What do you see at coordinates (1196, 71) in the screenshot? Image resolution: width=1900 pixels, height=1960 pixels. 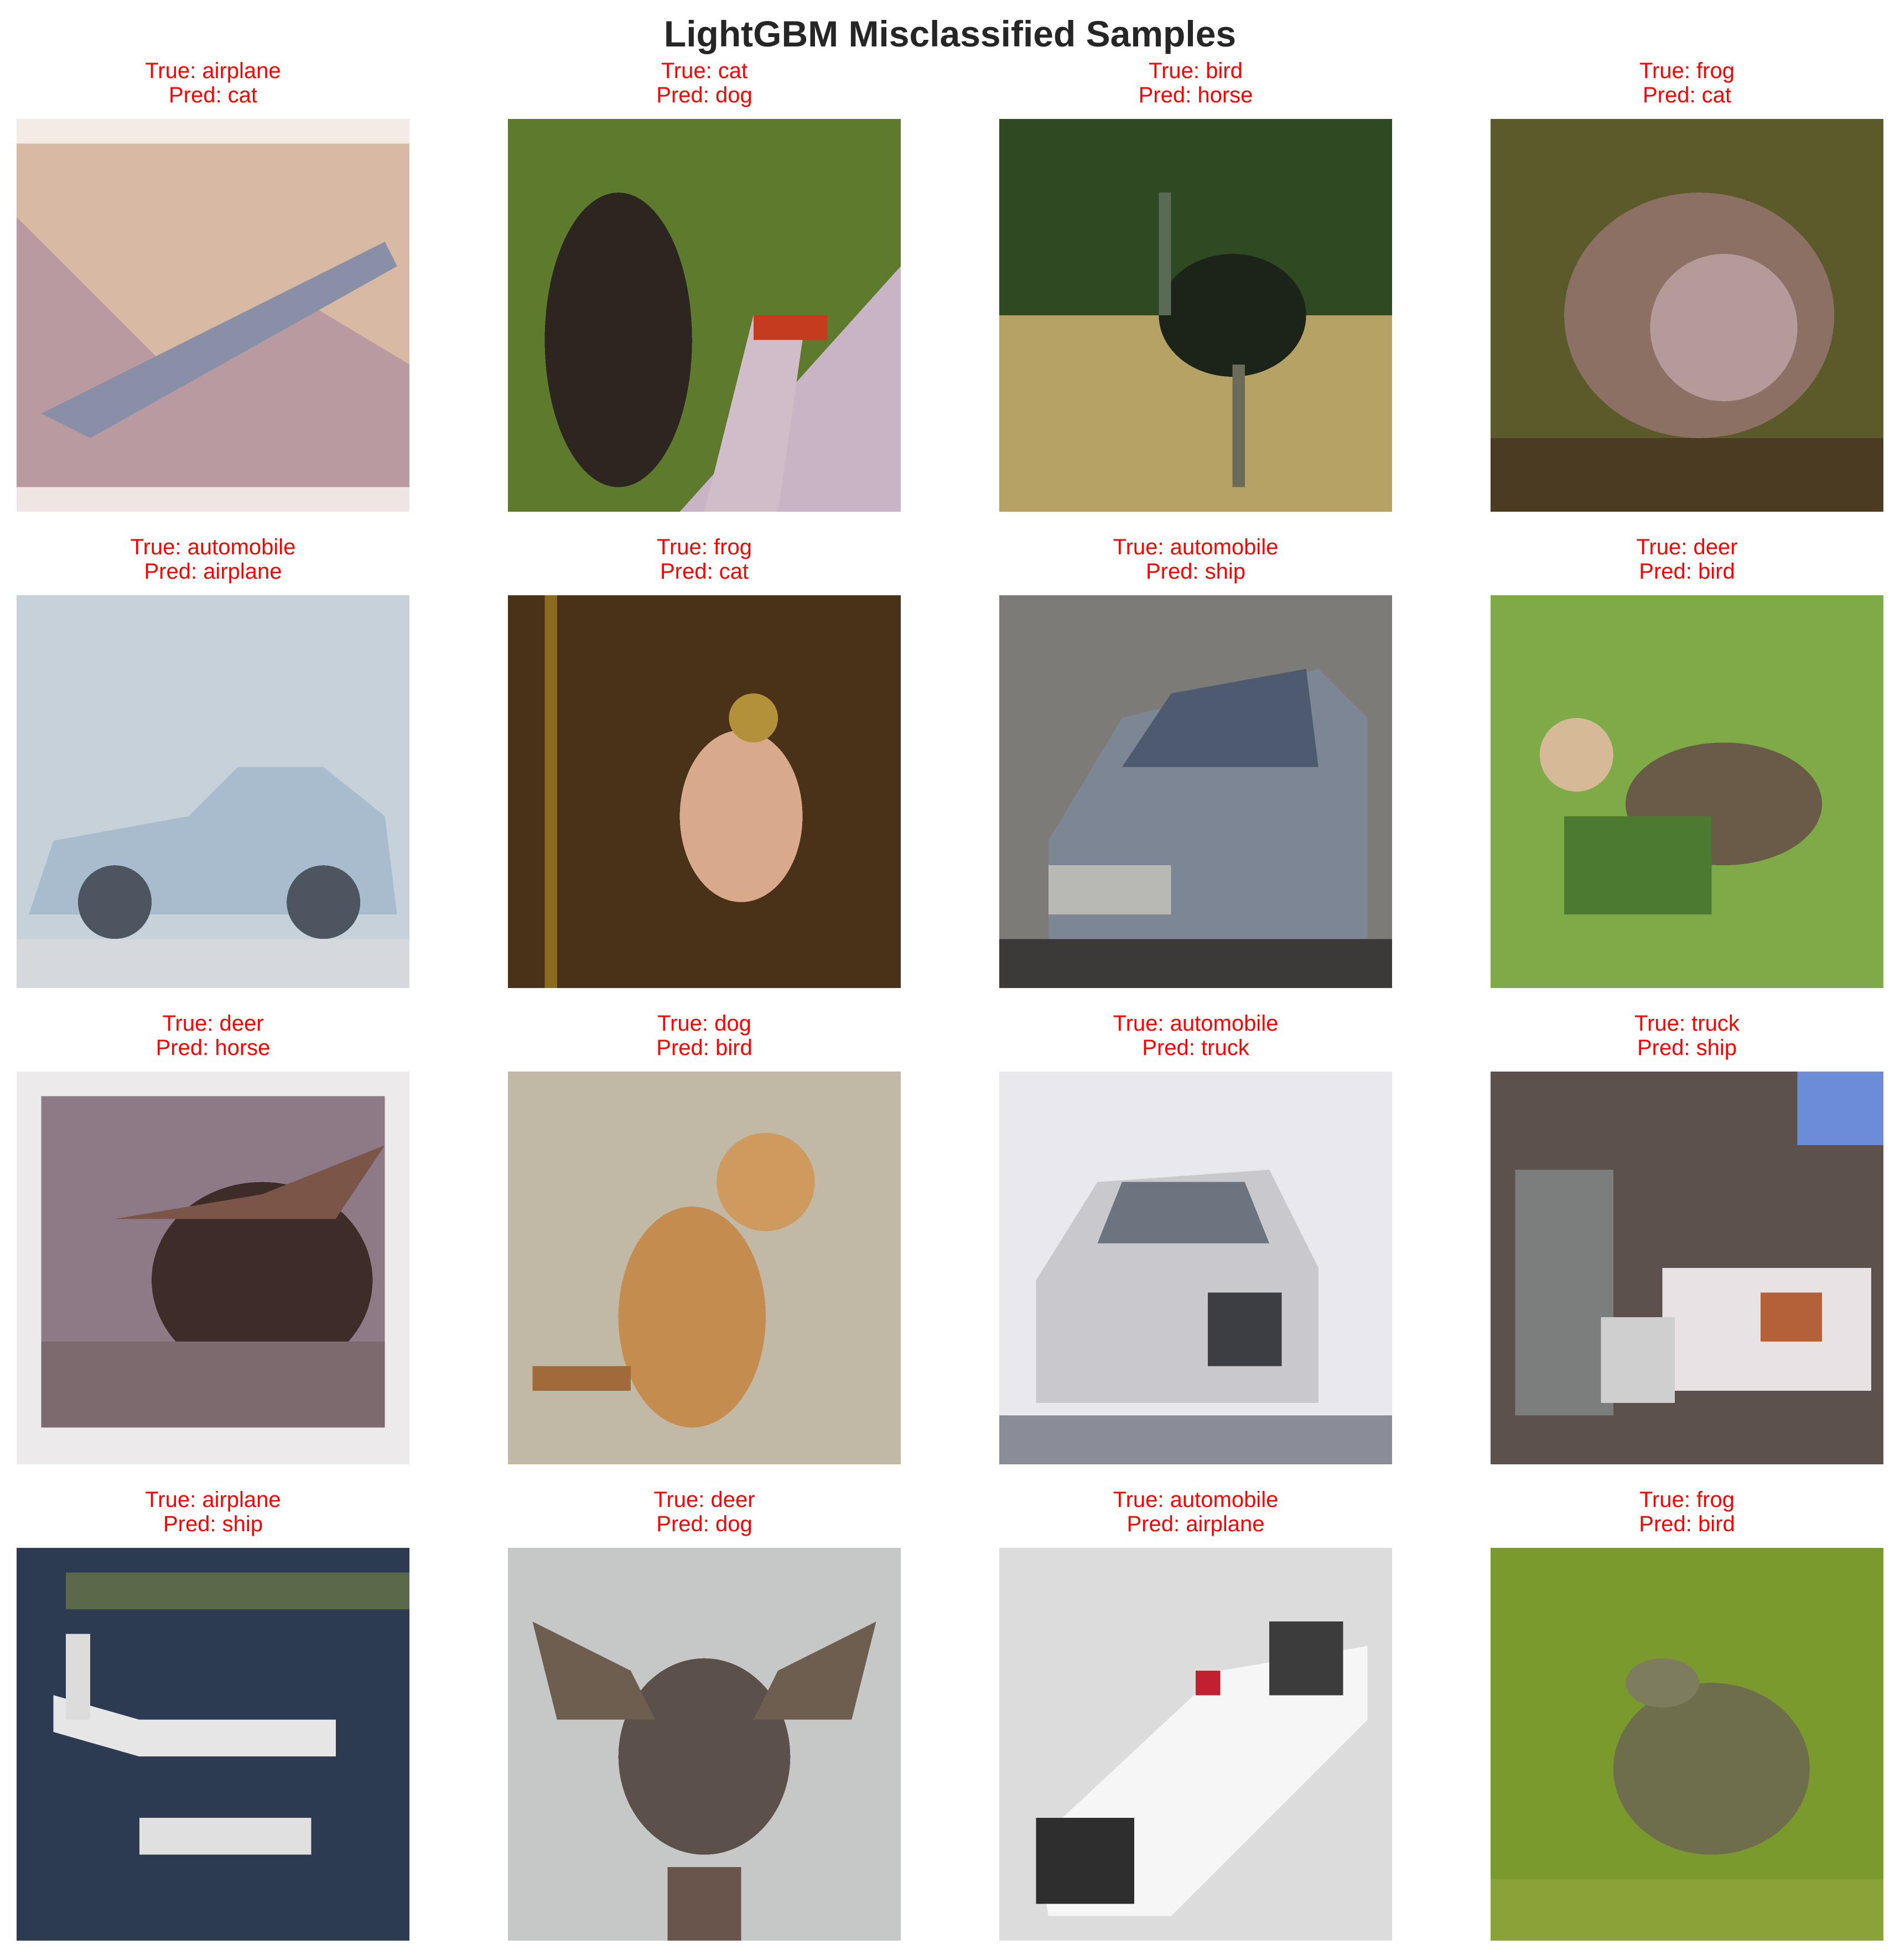 I see `true-label: True: bird` at bounding box center [1196, 71].